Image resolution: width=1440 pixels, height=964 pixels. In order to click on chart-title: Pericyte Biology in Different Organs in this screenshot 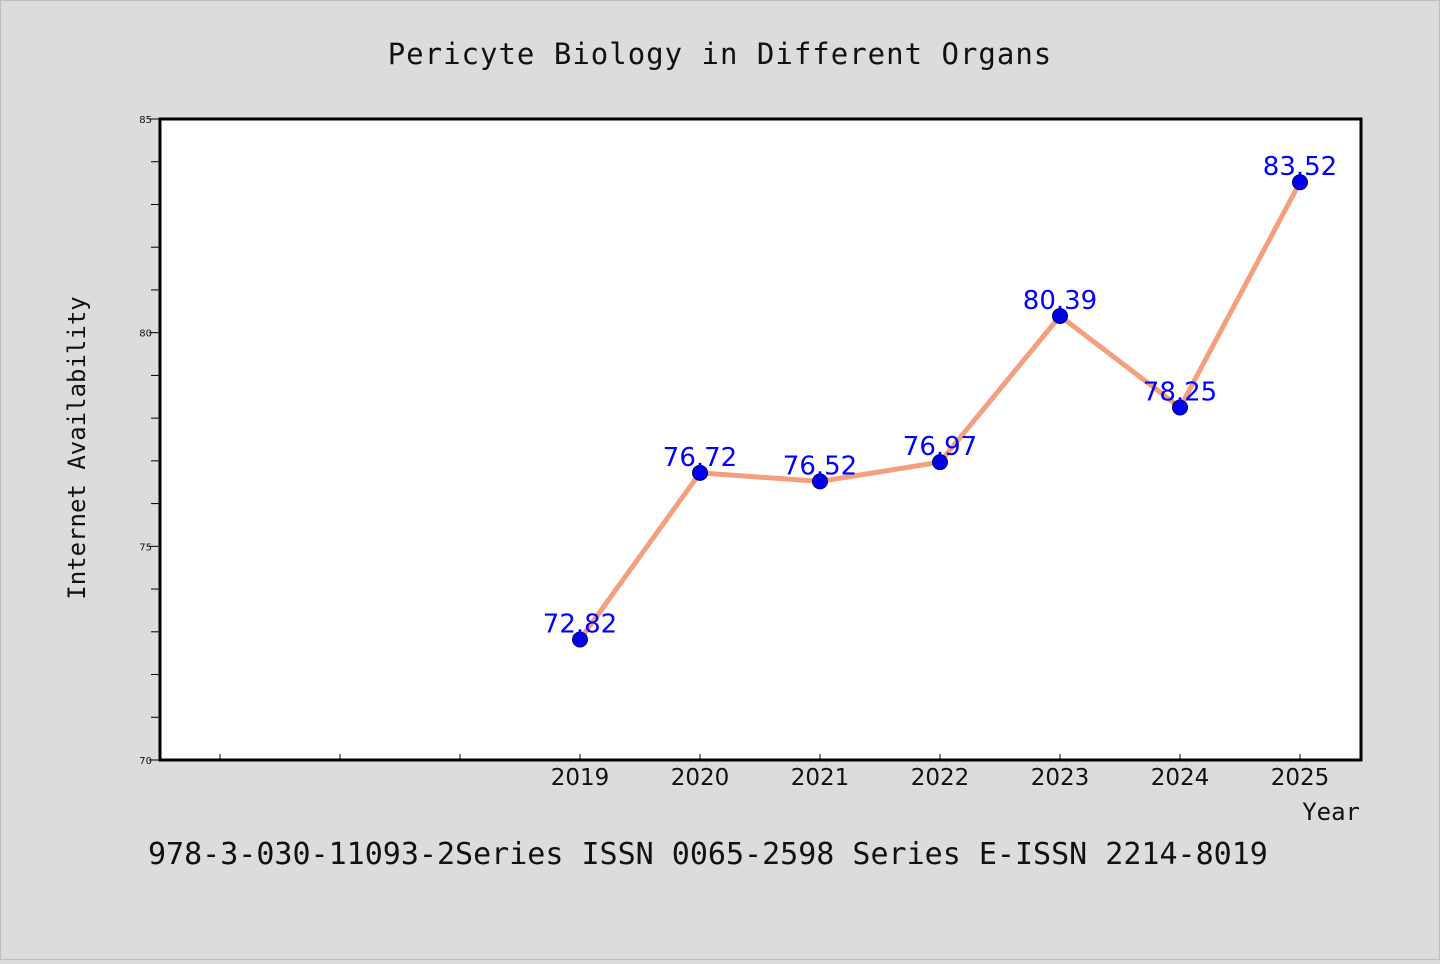, I will do `click(720, 54)`.